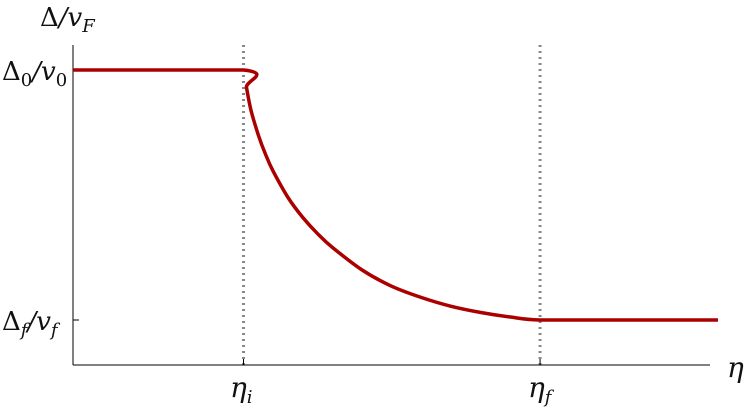 The width and height of the screenshot is (747, 410). What do you see at coordinates (735, 367) in the screenshot?
I see `x-axis-label: η` at bounding box center [735, 367].